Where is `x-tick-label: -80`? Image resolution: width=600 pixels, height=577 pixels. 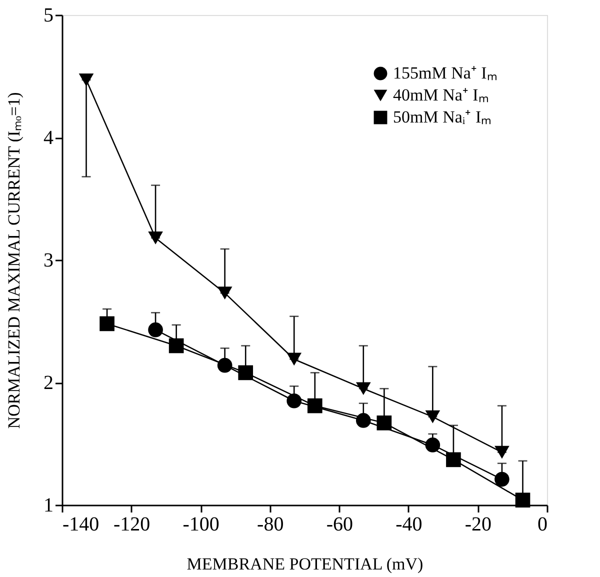
x-tick-label: -80 is located at coordinates (270, 525).